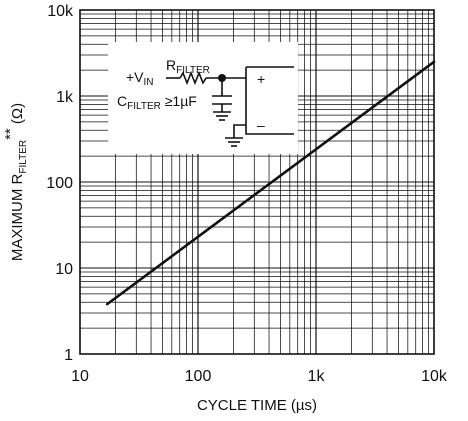 The width and height of the screenshot is (468, 421). Describe the element at coordinates (434, 376) in the screenshot. I see `x-tick-label: 10k` at that location.